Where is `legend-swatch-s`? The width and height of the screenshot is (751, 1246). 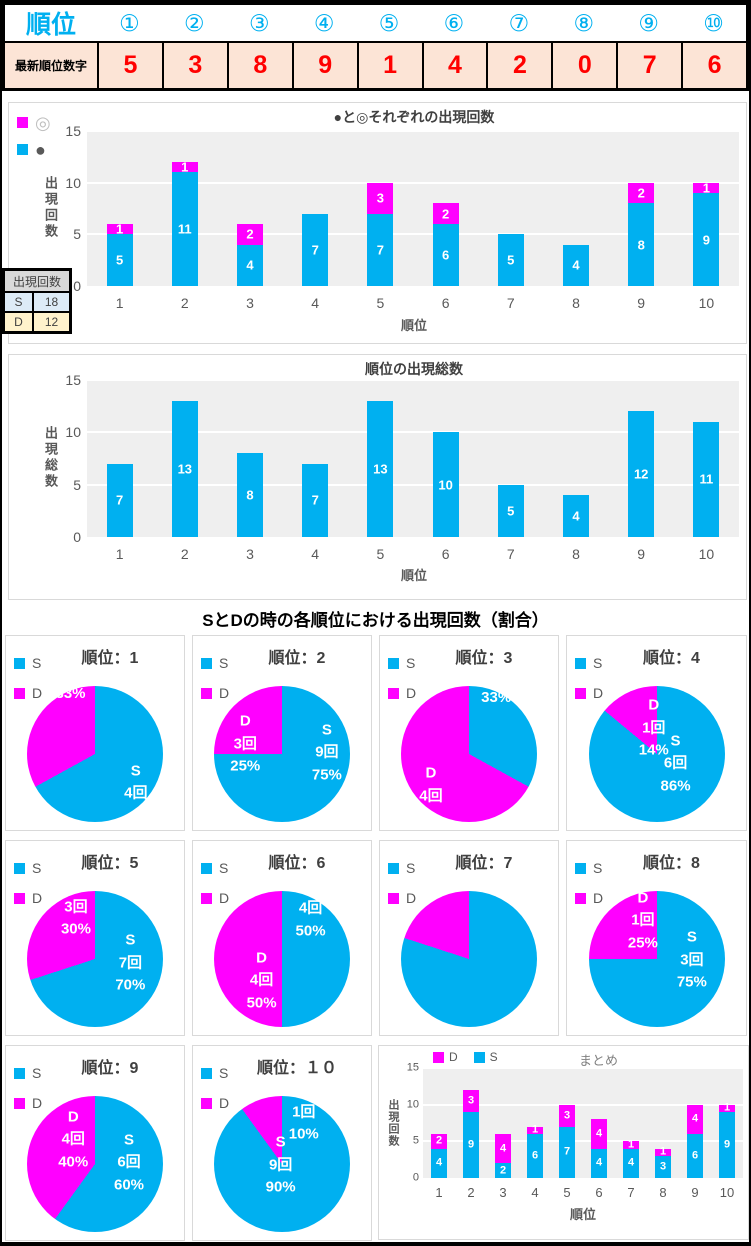 legend-swatch-s is located at coordinates (206, 868).